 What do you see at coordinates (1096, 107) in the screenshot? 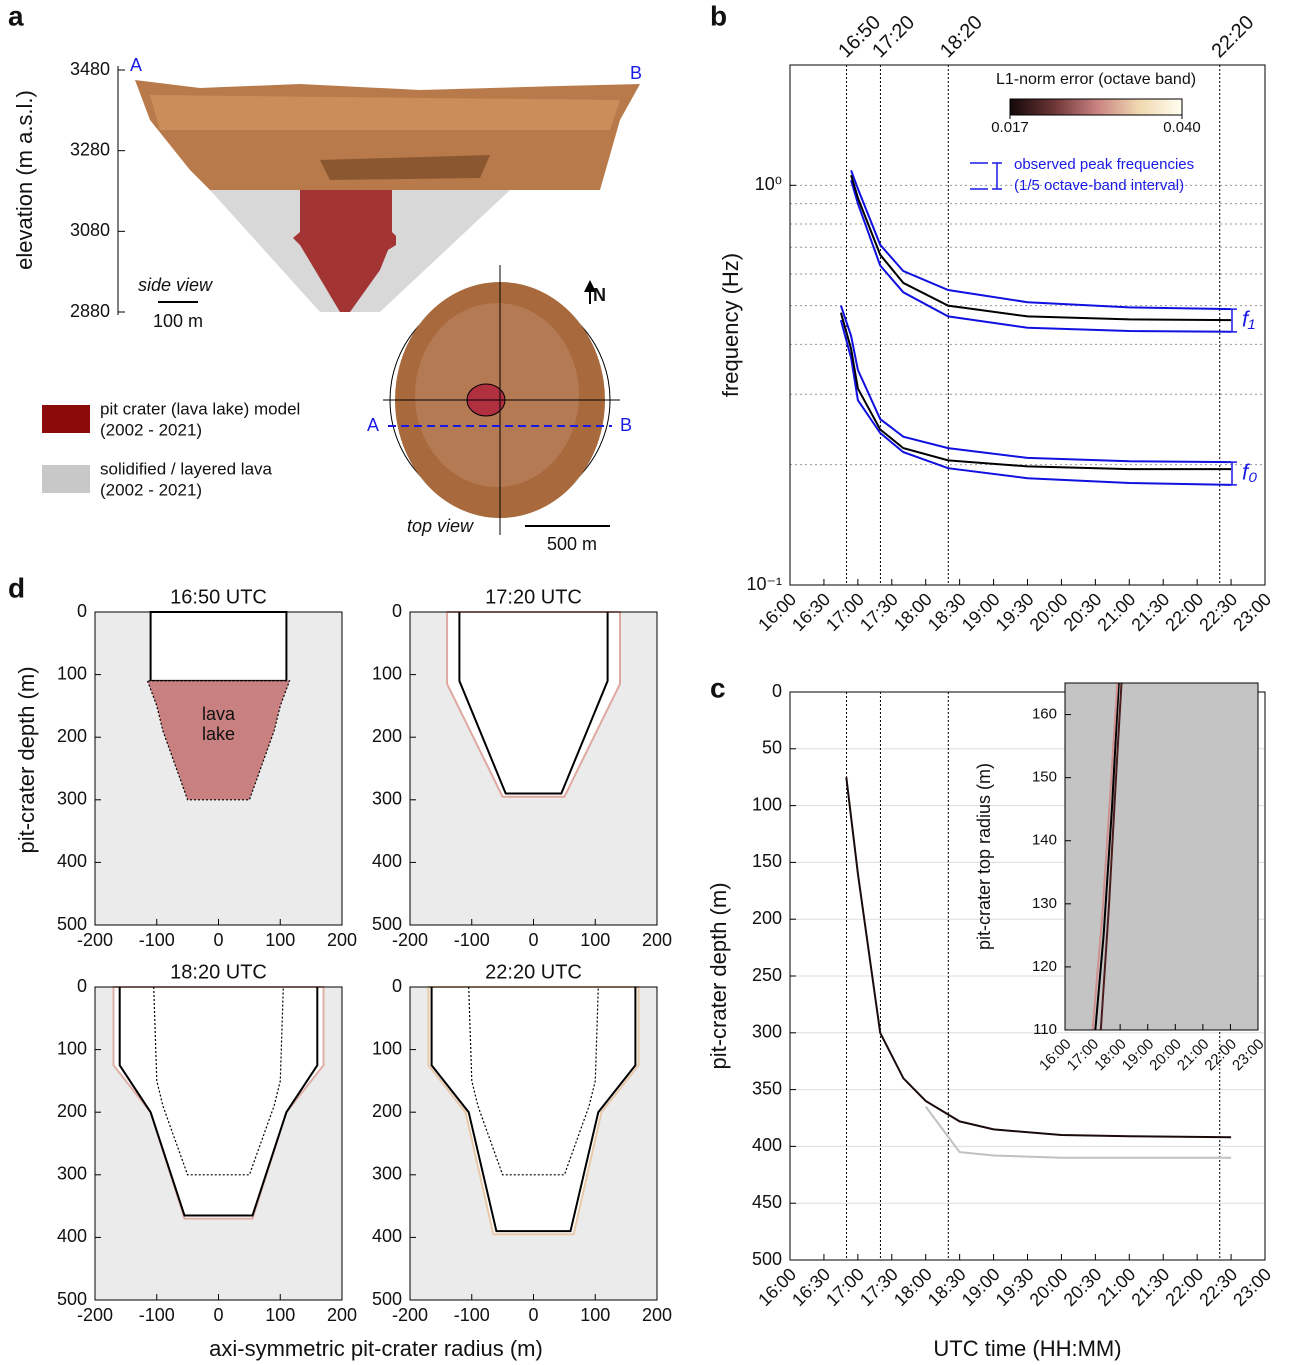
I see `colorbar` at bounding box center [1096, 107].